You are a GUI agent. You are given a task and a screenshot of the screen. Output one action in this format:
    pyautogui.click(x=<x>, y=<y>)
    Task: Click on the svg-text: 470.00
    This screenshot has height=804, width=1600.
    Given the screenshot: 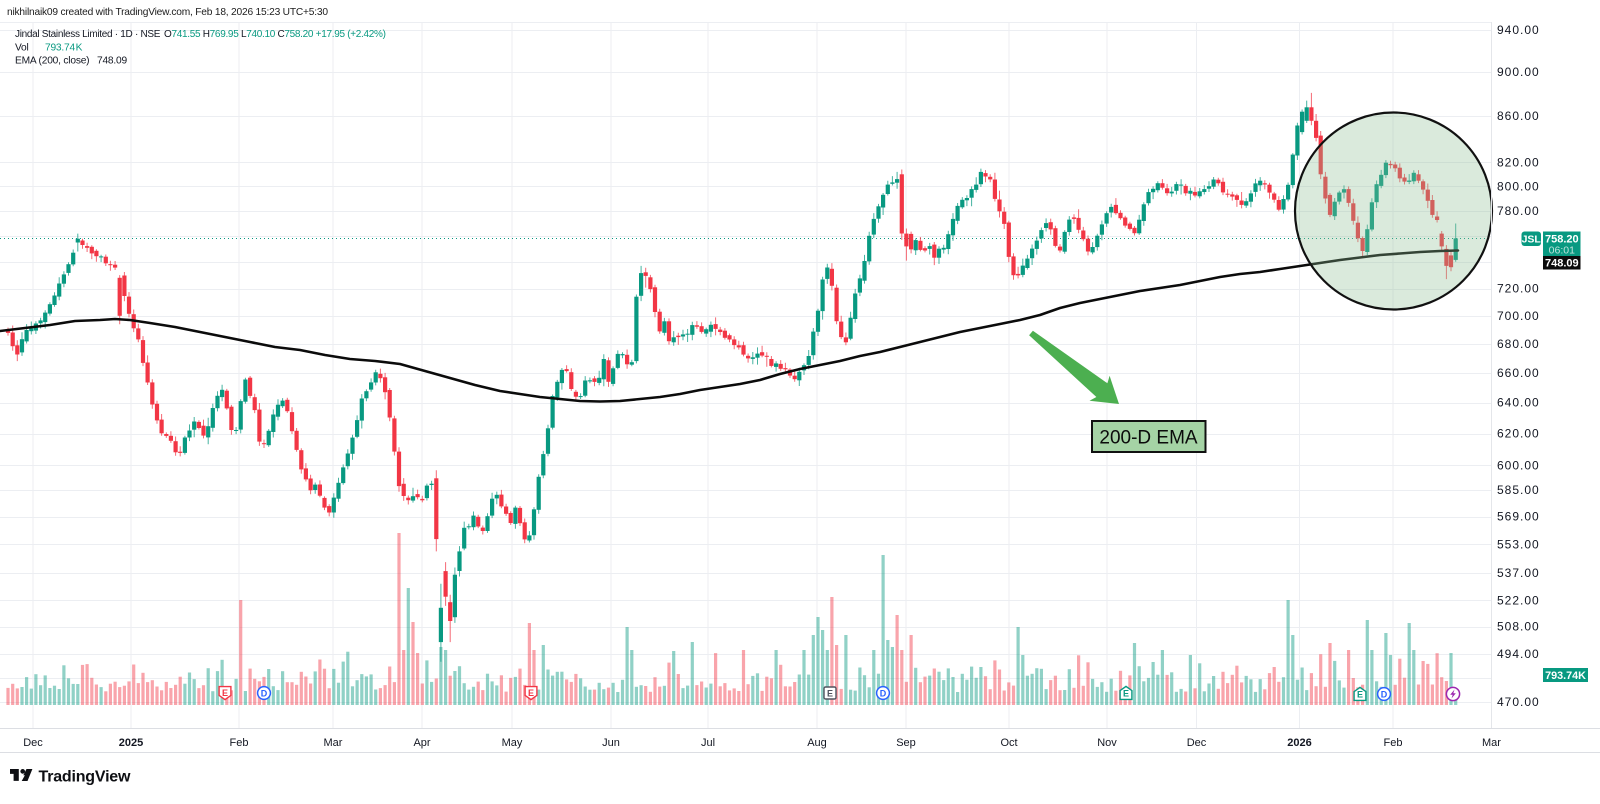 What is the action you would take?
    pyautogui.click(x=1518, y=702)
    